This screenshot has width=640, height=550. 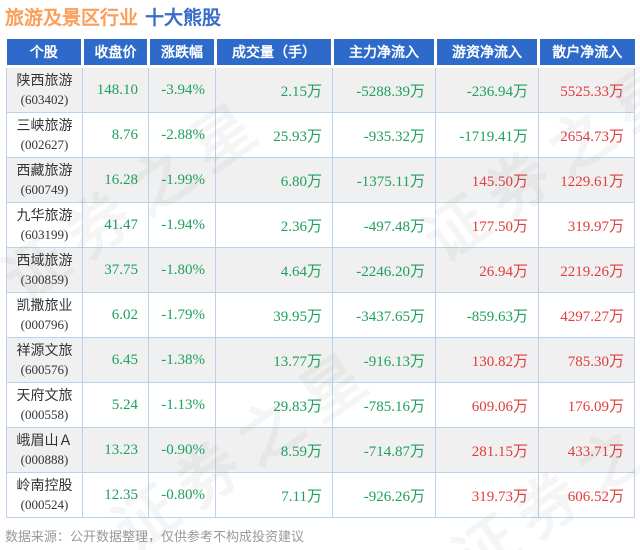 I want to click on retail-net-inflow: 1229.61万, so click(x=586, y=180).